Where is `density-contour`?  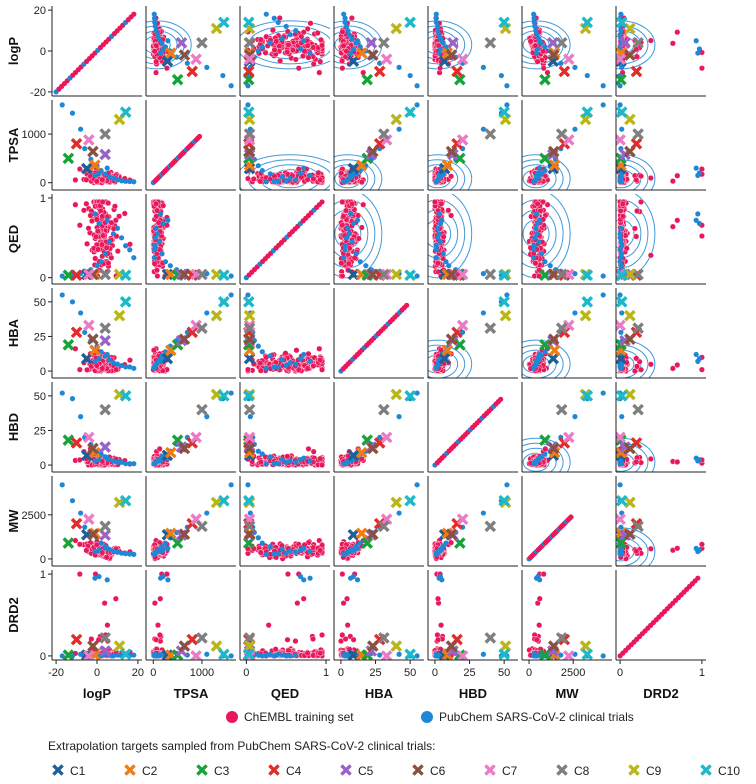
density-contour is located at coordinates (539, 177).